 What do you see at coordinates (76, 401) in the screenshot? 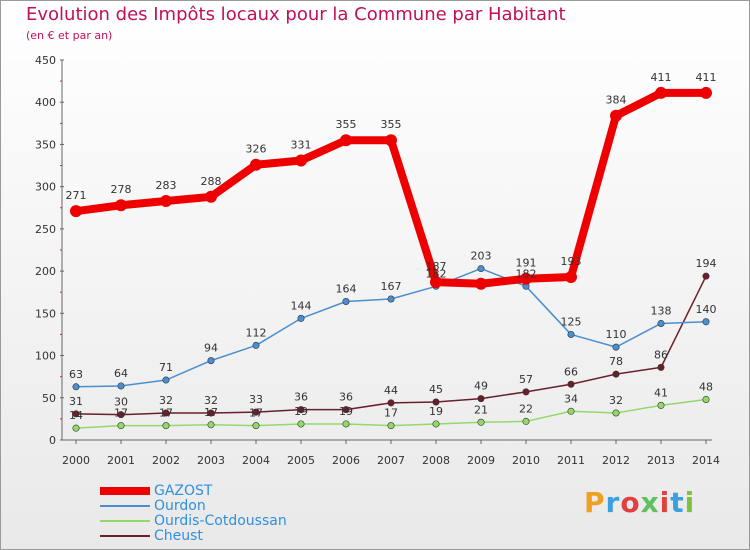
I see `data-label-cheust: 31` at bounding box center [76, 401].